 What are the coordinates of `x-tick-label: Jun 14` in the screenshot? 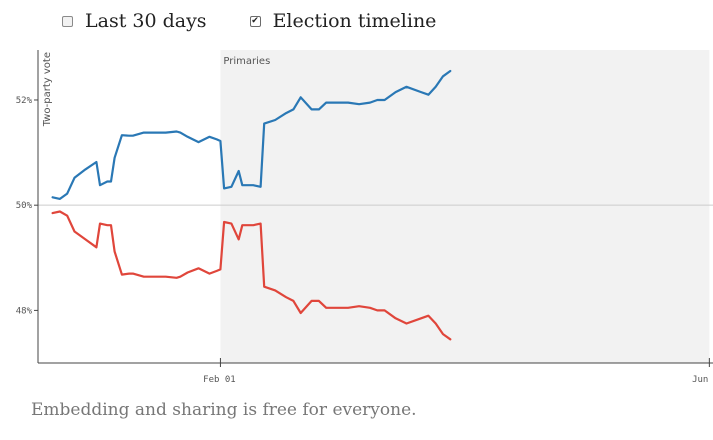 It's located at (702, 380).